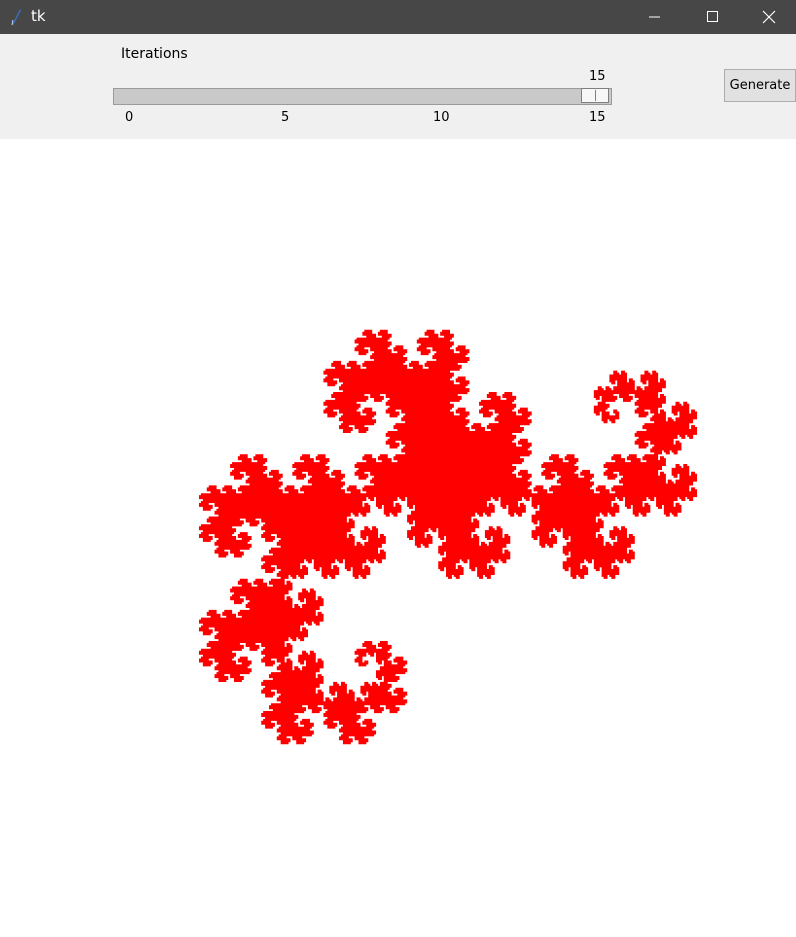 The width and height of the screenshot is (796, 937). Describe the element at coordinates (154, 54) in the screenshot. I see `iterations-label: Iterations` at that location.